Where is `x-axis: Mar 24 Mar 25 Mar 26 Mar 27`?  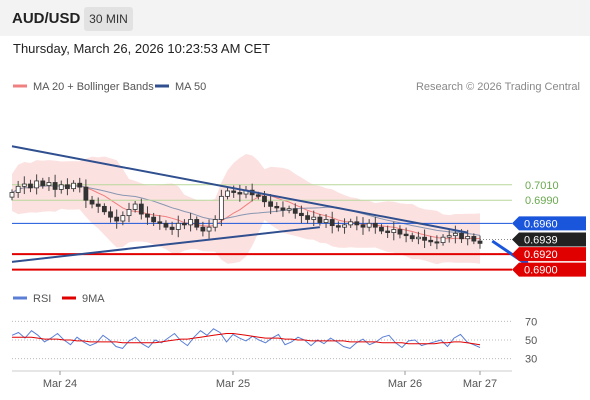
x-axis: Mar 24 Mar 25 Mar 26 Mar 27 is located at coordinates (262, 380).